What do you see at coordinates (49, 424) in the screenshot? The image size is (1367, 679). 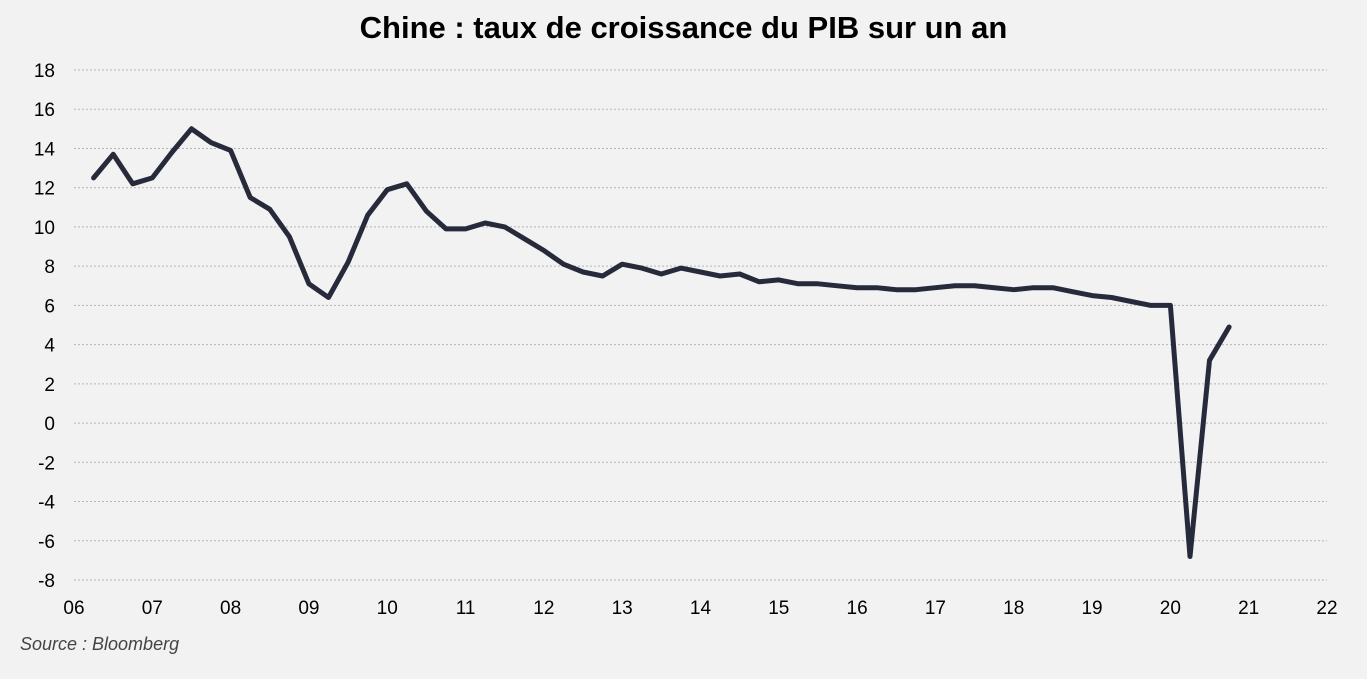 I see `y-tick-label: 0` at bounding box center [49, 424].